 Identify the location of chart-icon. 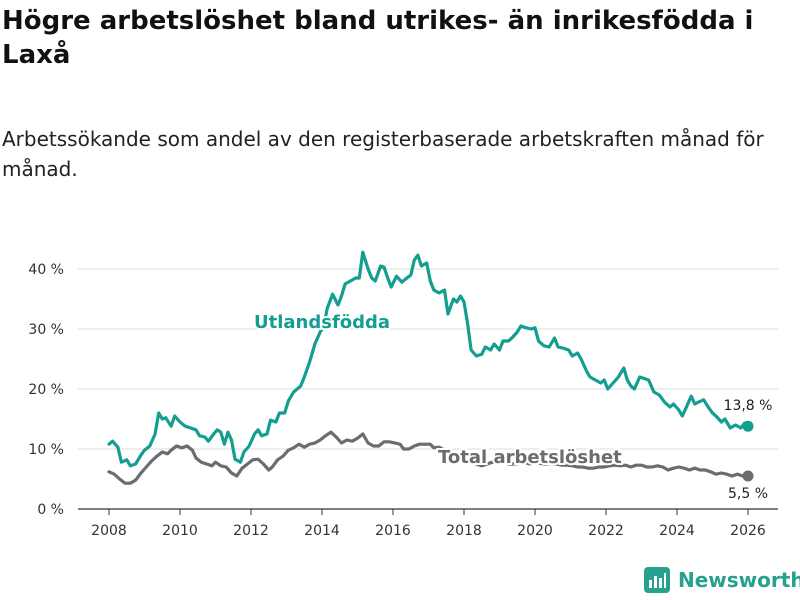
(657, 580).